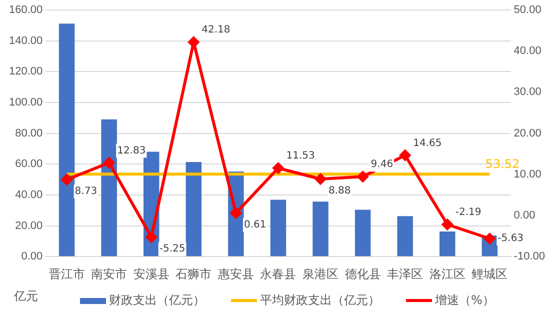 The height and width of the screenshot is (323, 554). I want to click on data-label: -5.25, so click(172, 249).